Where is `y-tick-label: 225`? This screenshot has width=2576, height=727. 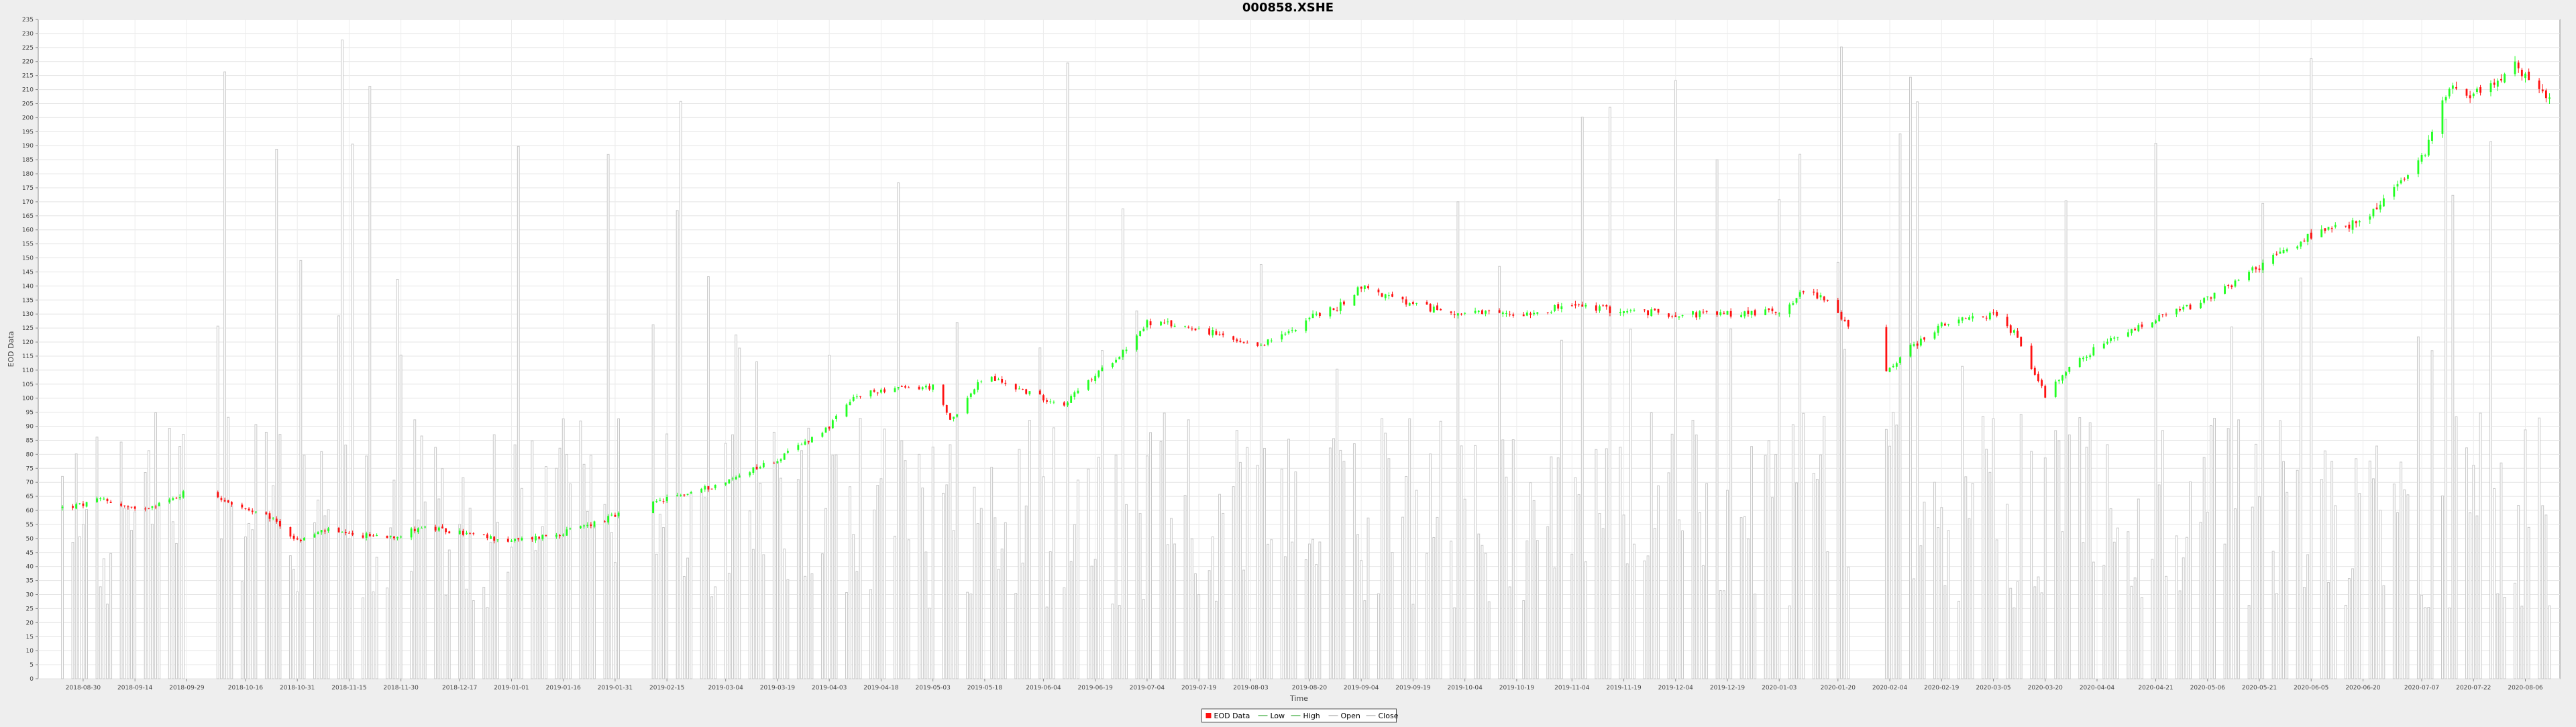
y-tick-label: 225 is located at coordinates (28, 48).